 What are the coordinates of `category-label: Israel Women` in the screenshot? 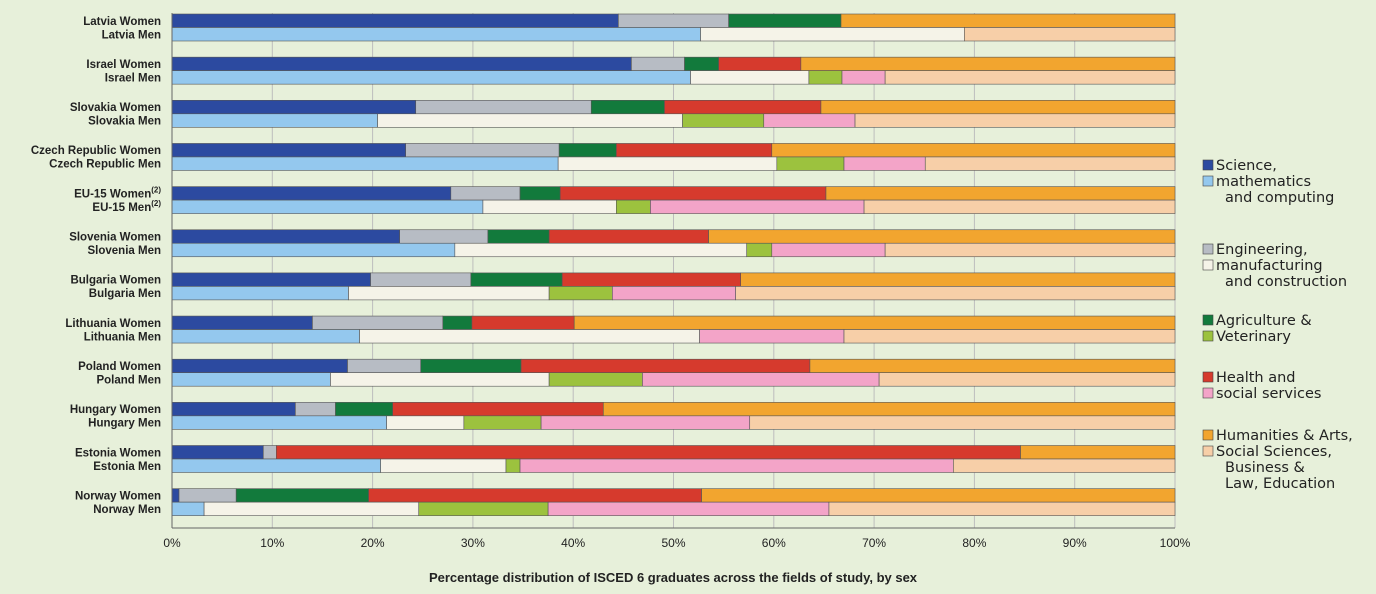 It's located at (123, 65).